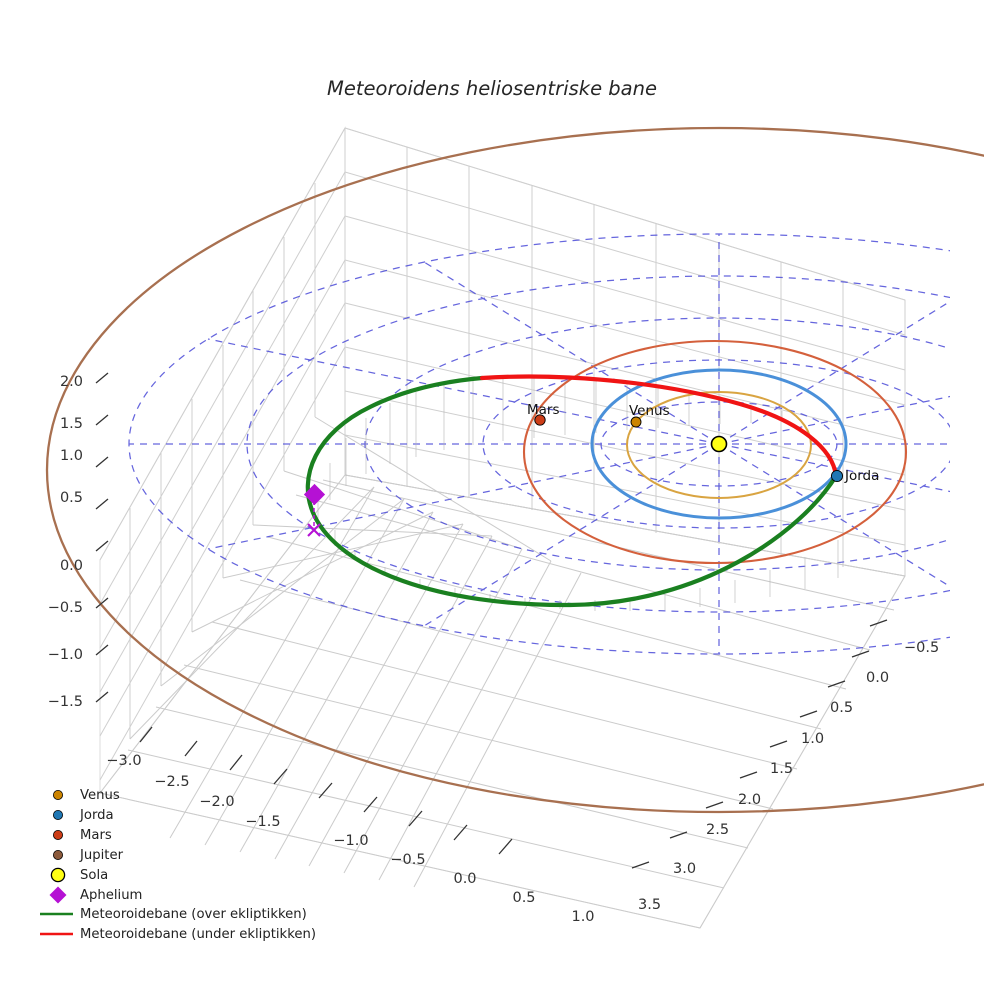 The width and height of the screenshot is (984, 984). I want to click on x-tick-label-8: 1.0, so click(582, 917).